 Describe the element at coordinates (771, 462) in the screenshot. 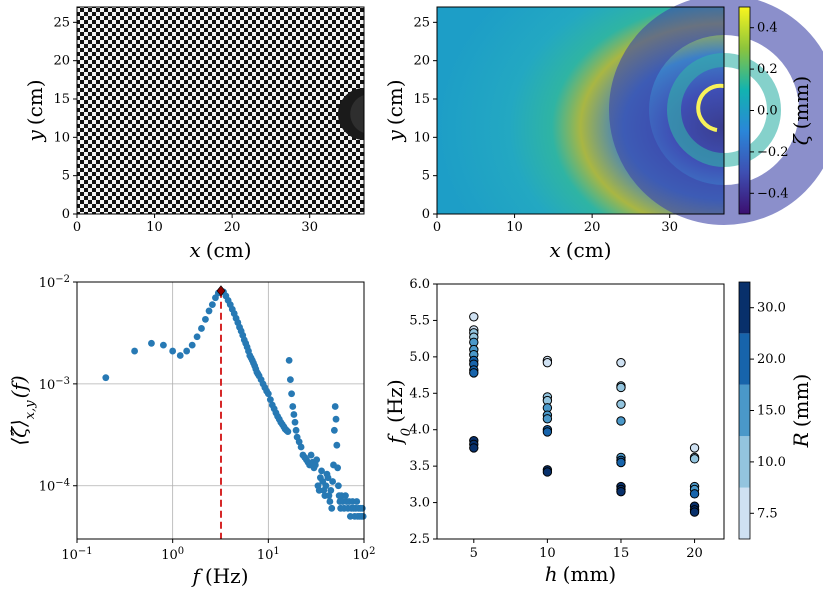

I see `colorbar-tick-label: 10.0` at that location.